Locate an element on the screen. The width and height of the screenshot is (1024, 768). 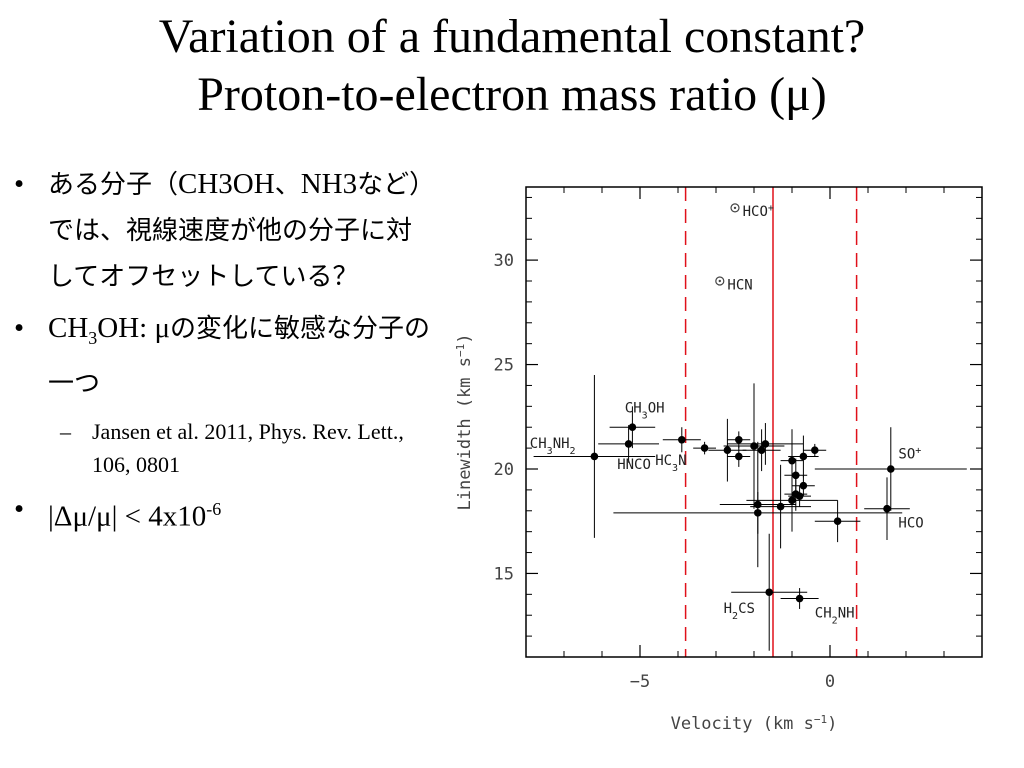
title-line-2: Proton-to-electron mass ratio (μ) is located at coordinates (512, 94).